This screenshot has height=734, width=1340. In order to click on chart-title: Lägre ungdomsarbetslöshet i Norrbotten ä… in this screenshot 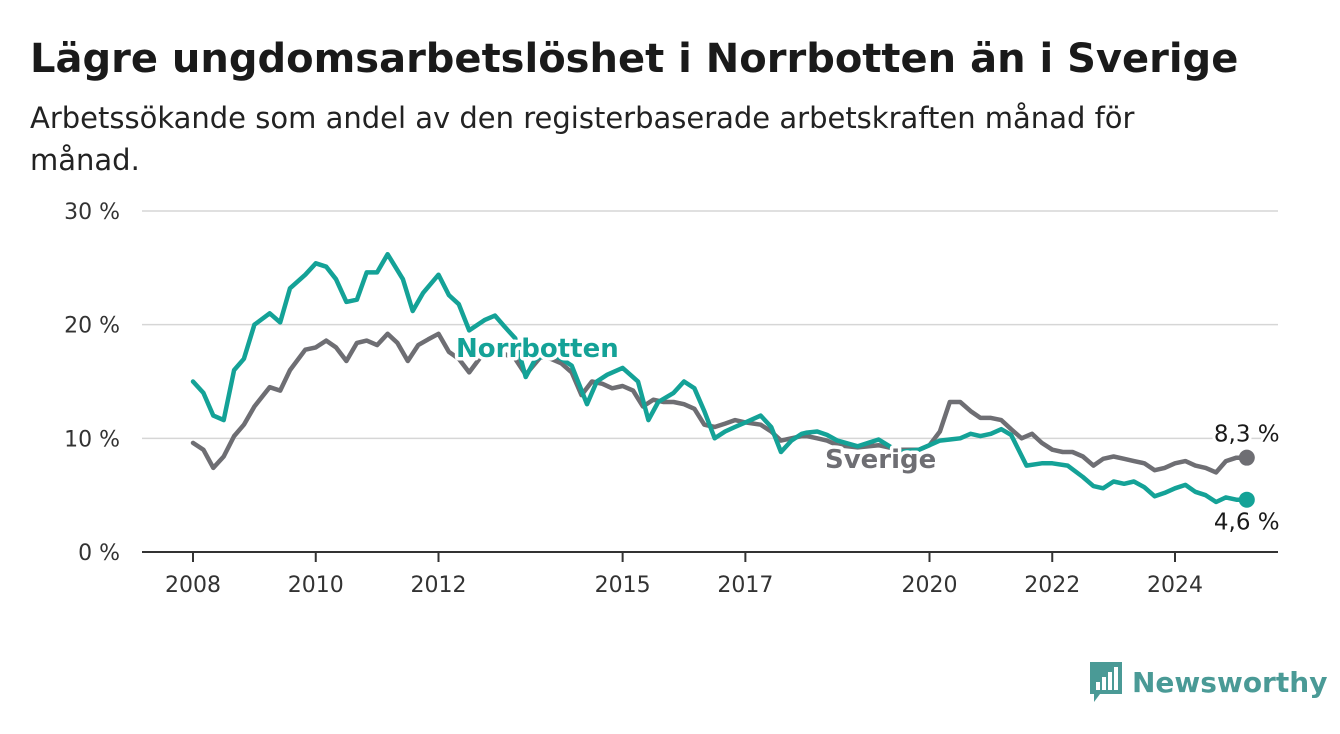, I will do `click(634, 59)`.